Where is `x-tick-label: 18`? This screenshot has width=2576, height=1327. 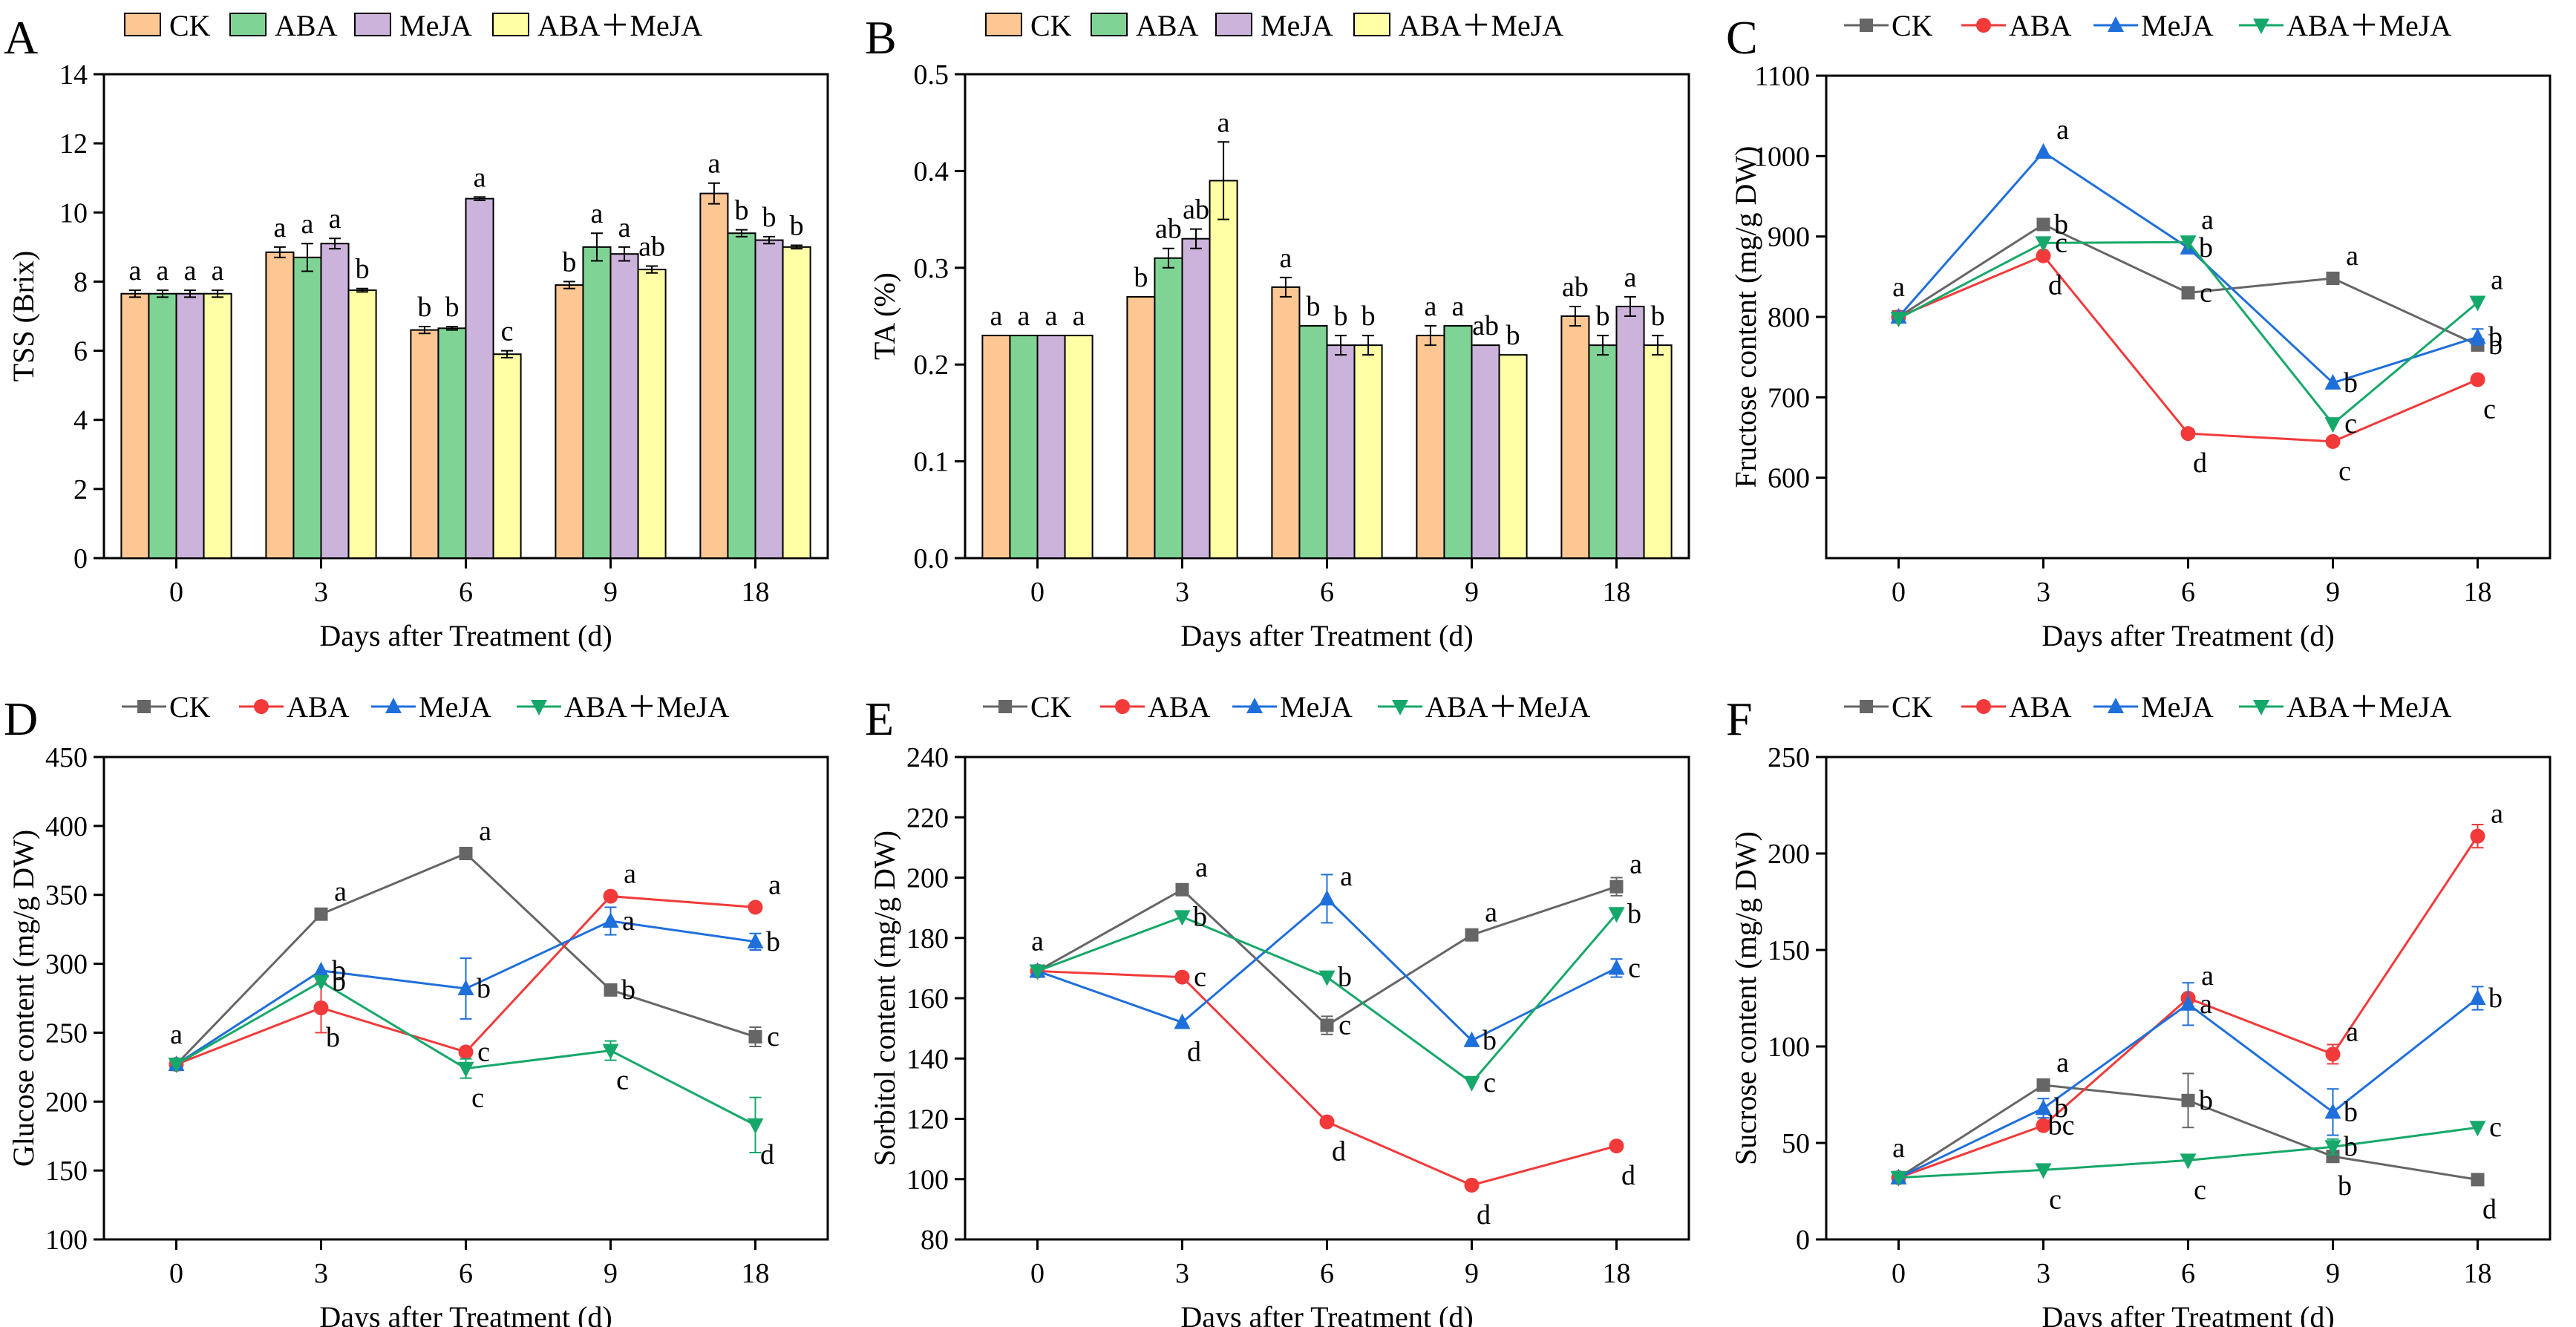 x-tick-label: 18 is located at coordinates (2478, 1273).